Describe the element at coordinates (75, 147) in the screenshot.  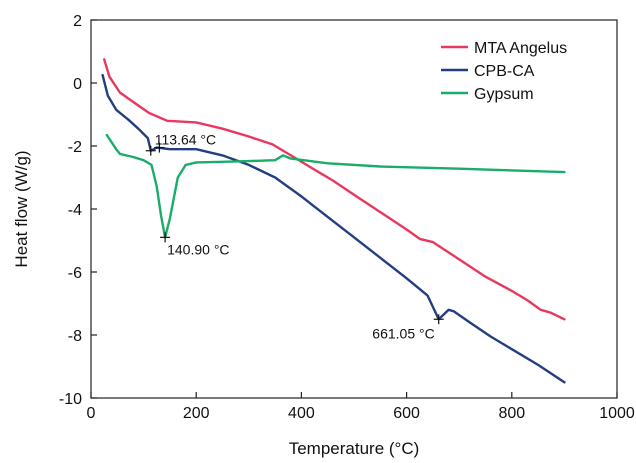
I see `y-tick-label: -2` at that location.